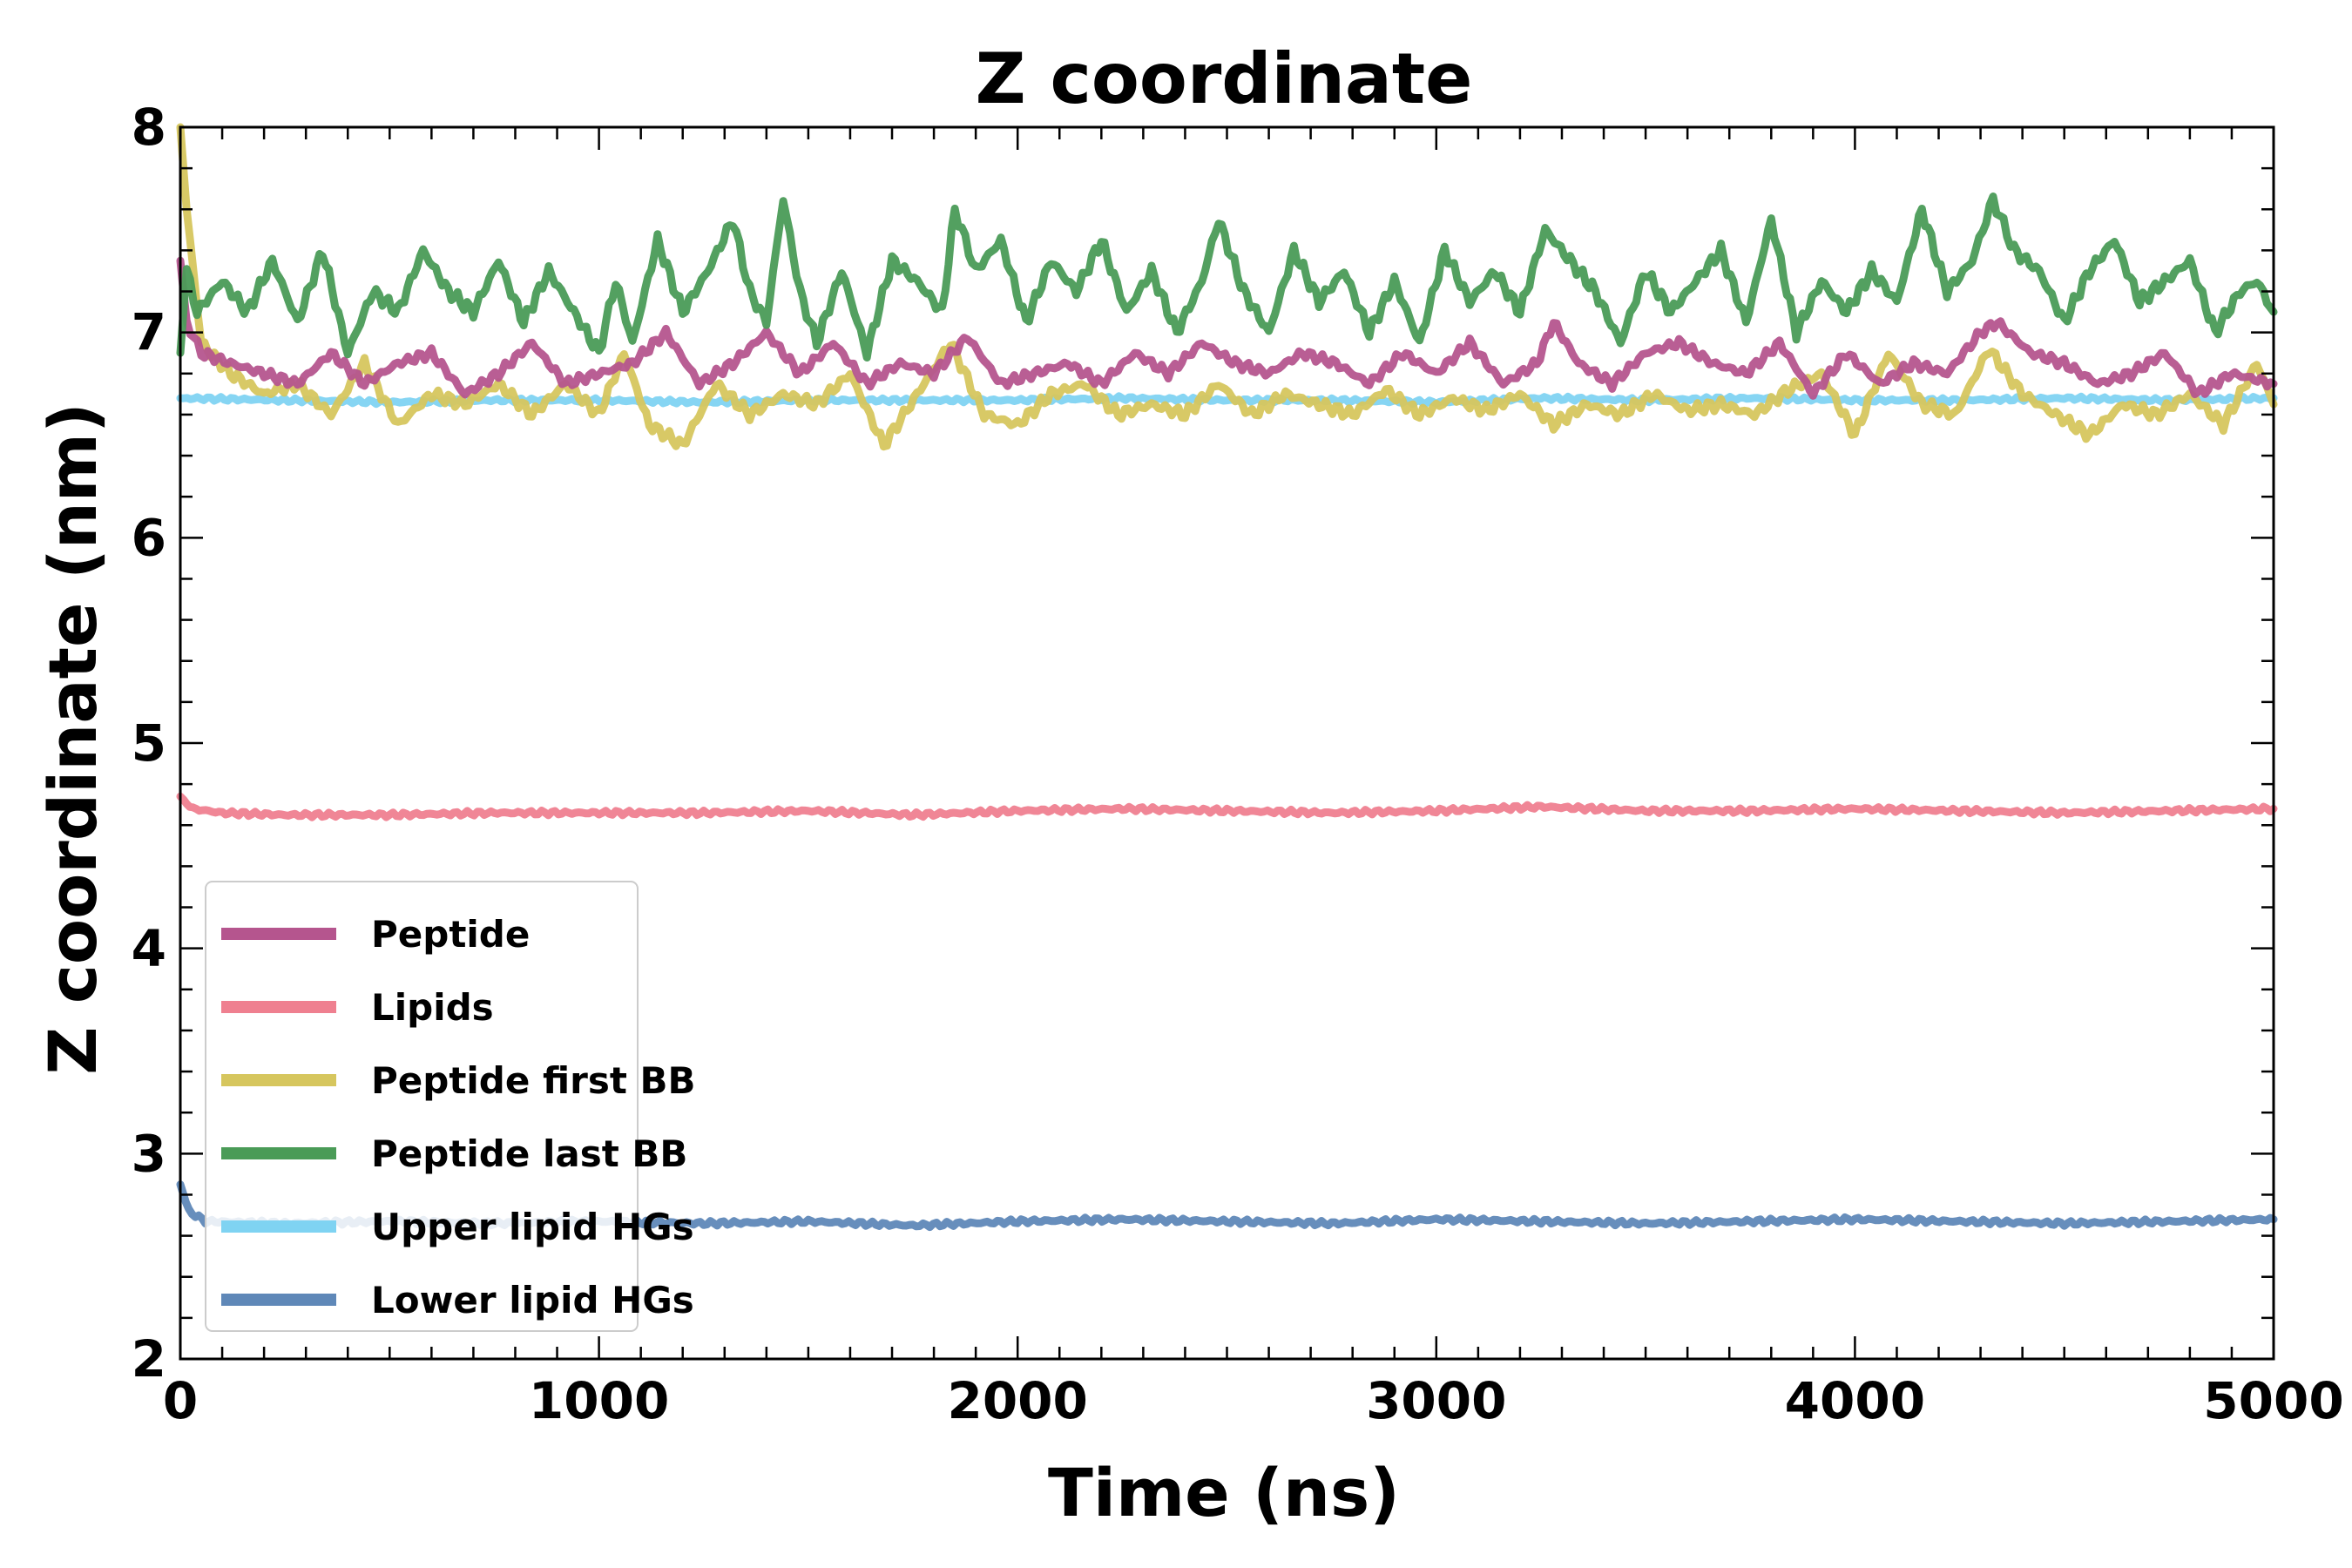 The width and height of the screenshot is (2352, 1568). Describe the element at coordinates (529, 1153) in the screenshot. I see `legend-label: Peptide last BB` at that location.